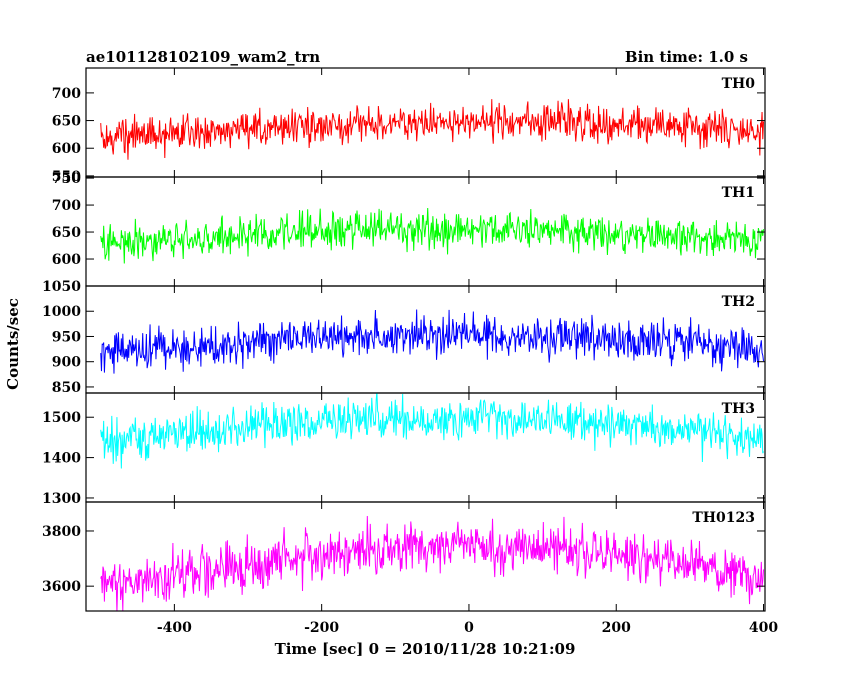 The image size is (850, 680). I want to click on y-tick-label: 750, so click(66, 179).